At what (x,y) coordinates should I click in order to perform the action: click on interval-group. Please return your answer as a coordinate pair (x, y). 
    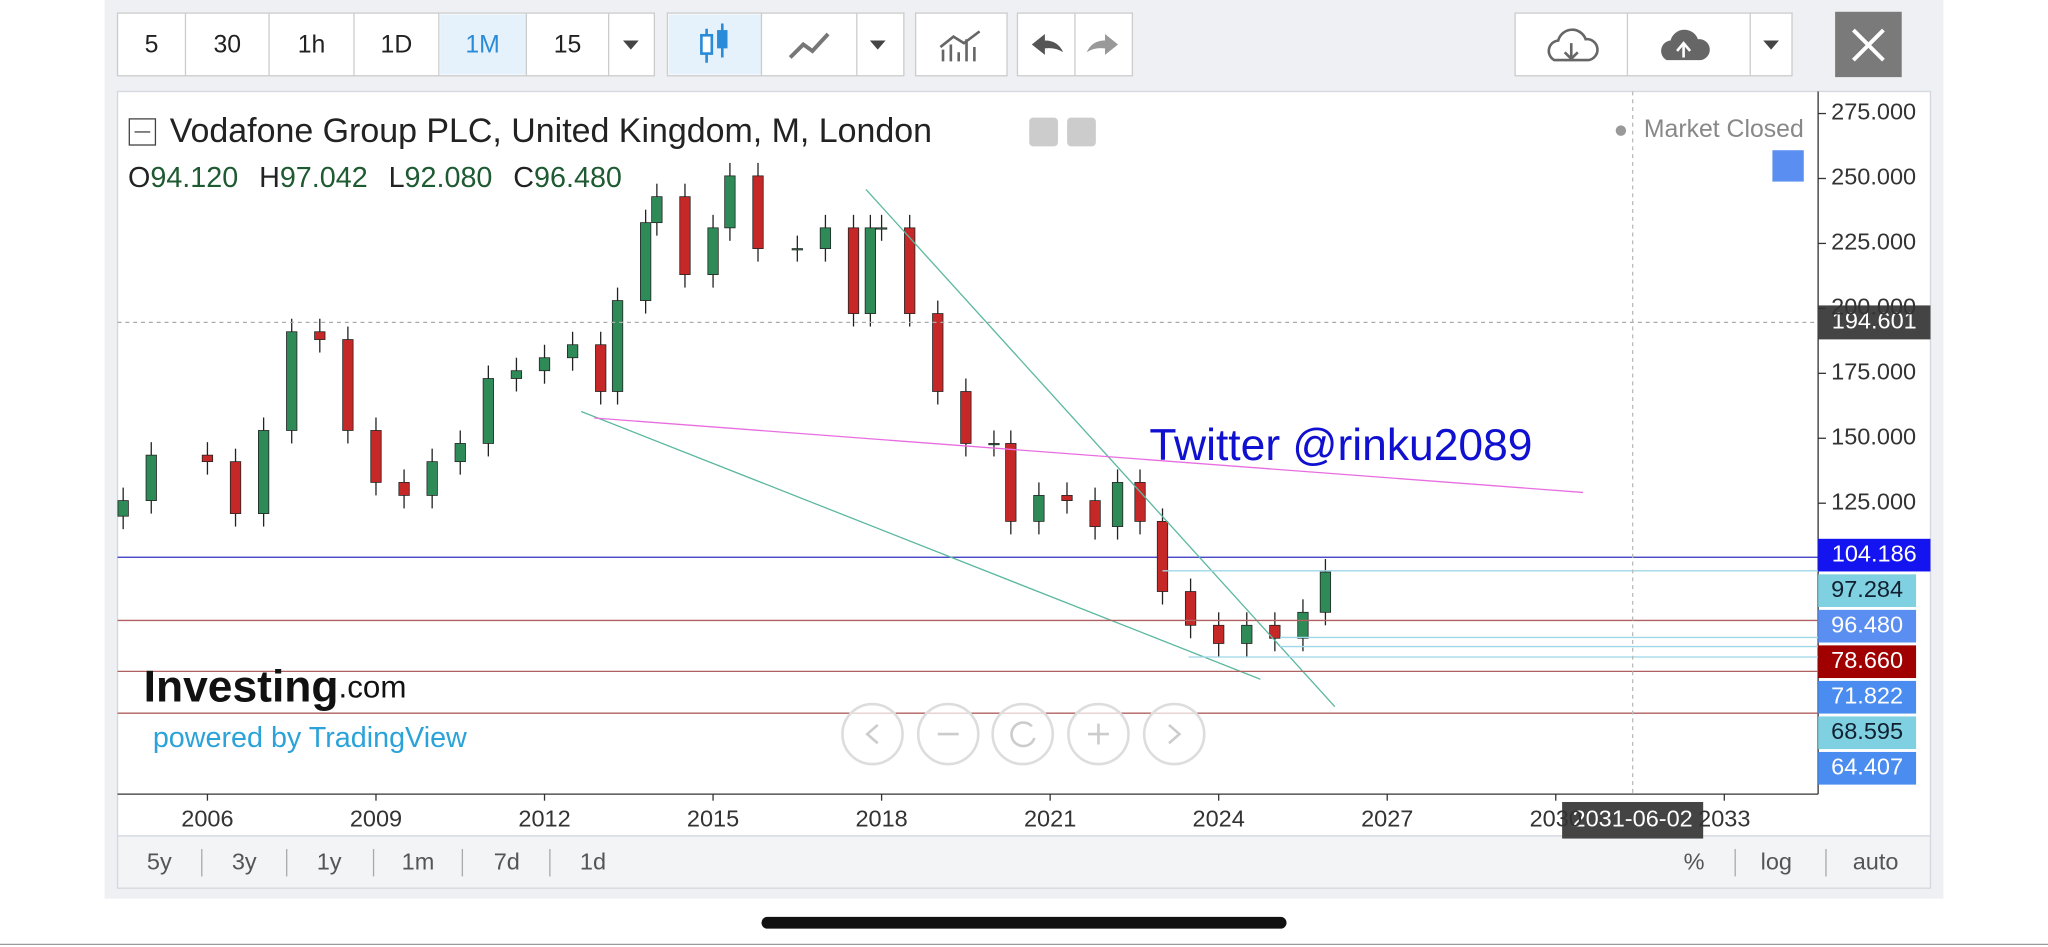
    Looking at the image, I should click on (386, 44).